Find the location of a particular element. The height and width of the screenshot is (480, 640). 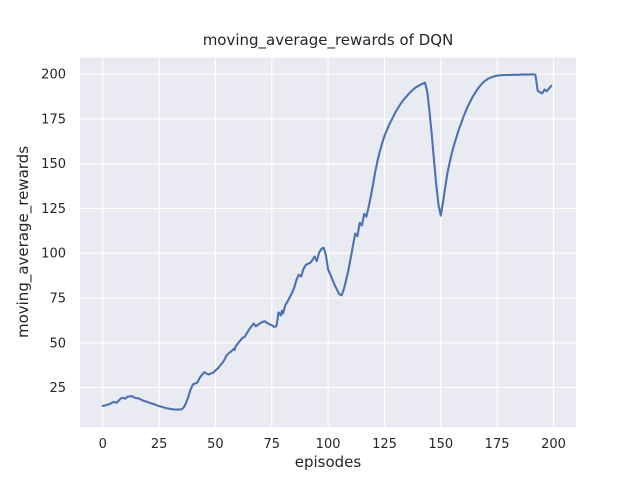

x-tick-label: 125 is located at coordinates (384, 444).